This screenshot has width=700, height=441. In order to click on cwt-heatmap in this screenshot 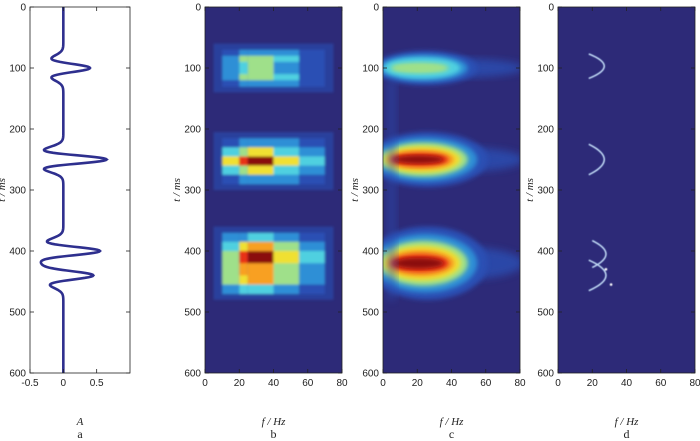, I will do `click(451, 175)`.